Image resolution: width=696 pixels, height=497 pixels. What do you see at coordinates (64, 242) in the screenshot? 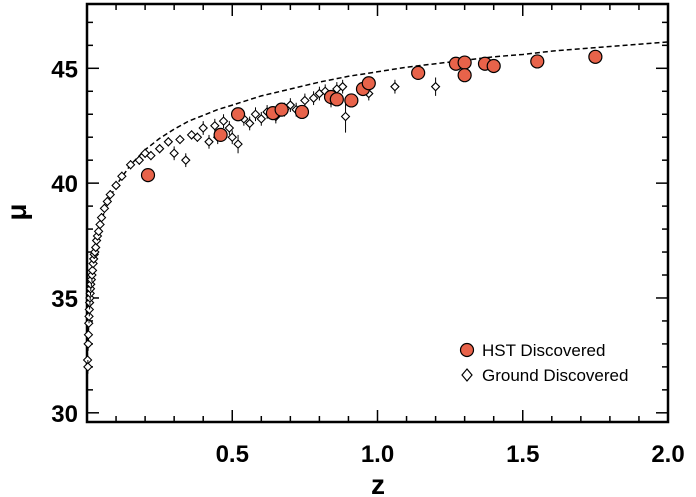
I see `y-tick-labels: 30 35 40 45` at bounding box center [64, 242].